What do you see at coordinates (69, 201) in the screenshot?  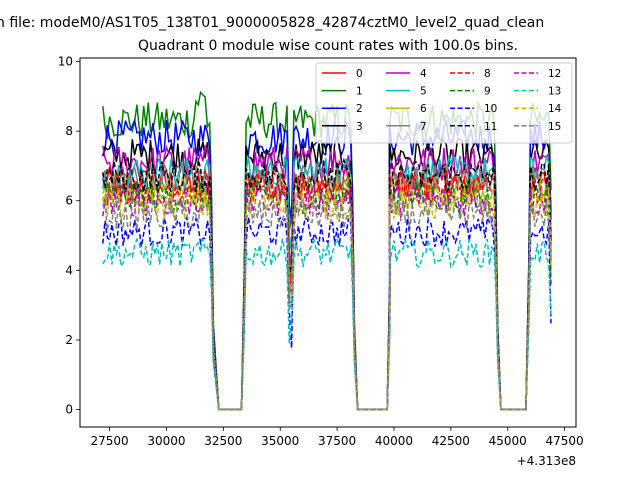 I see `y-tick-label: 6` at bounding box center [69, 201].